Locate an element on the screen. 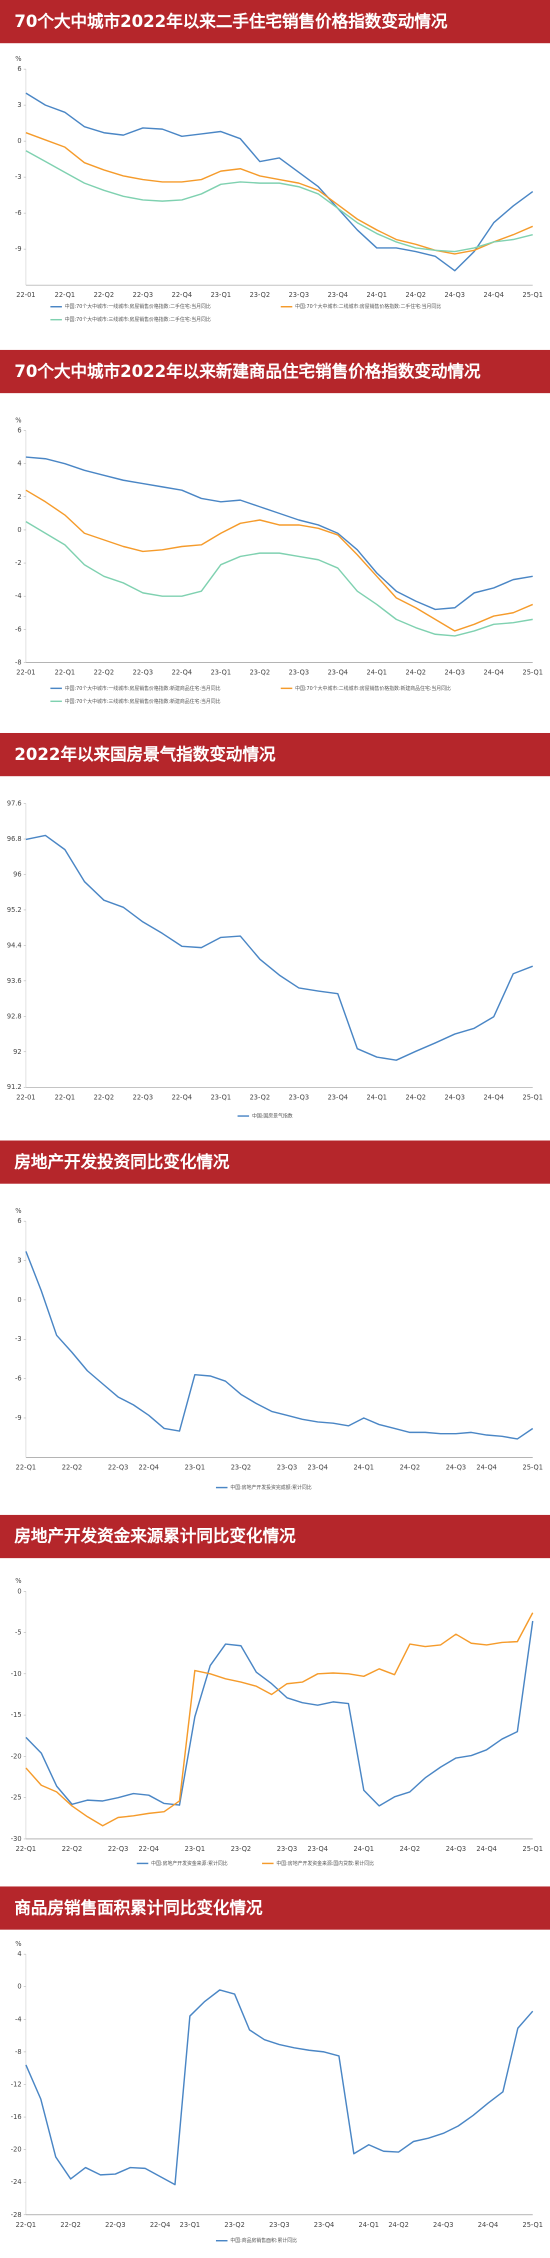 Image resolution: width=550 pixels, height=2258 pixels. chart-title: 70个大中城市2022年以来二手住宅销售价格指数变动情况 is located at coordinates (231, 21).